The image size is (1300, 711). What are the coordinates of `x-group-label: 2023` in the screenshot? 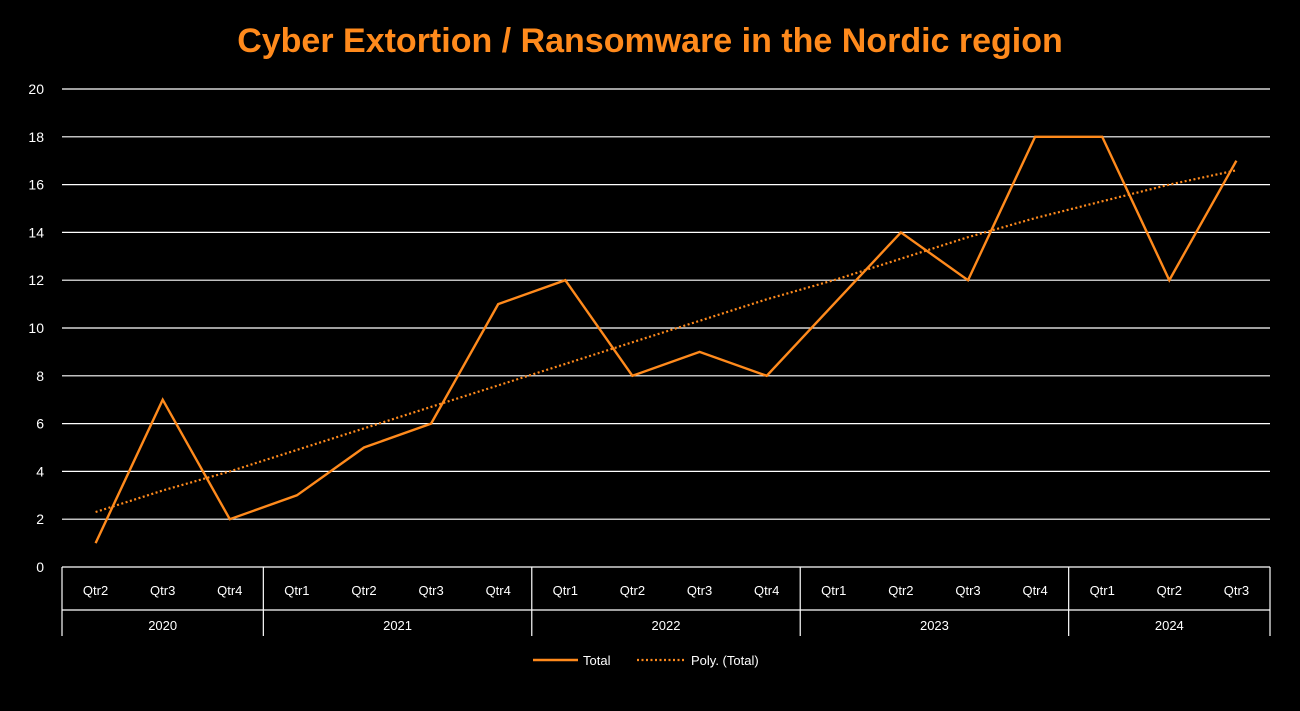 It's located at (934, 625).